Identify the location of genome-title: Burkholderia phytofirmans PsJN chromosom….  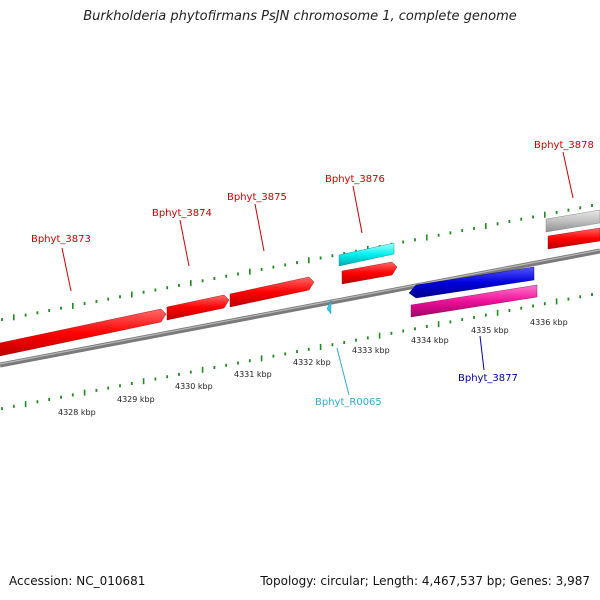
(300, 16).